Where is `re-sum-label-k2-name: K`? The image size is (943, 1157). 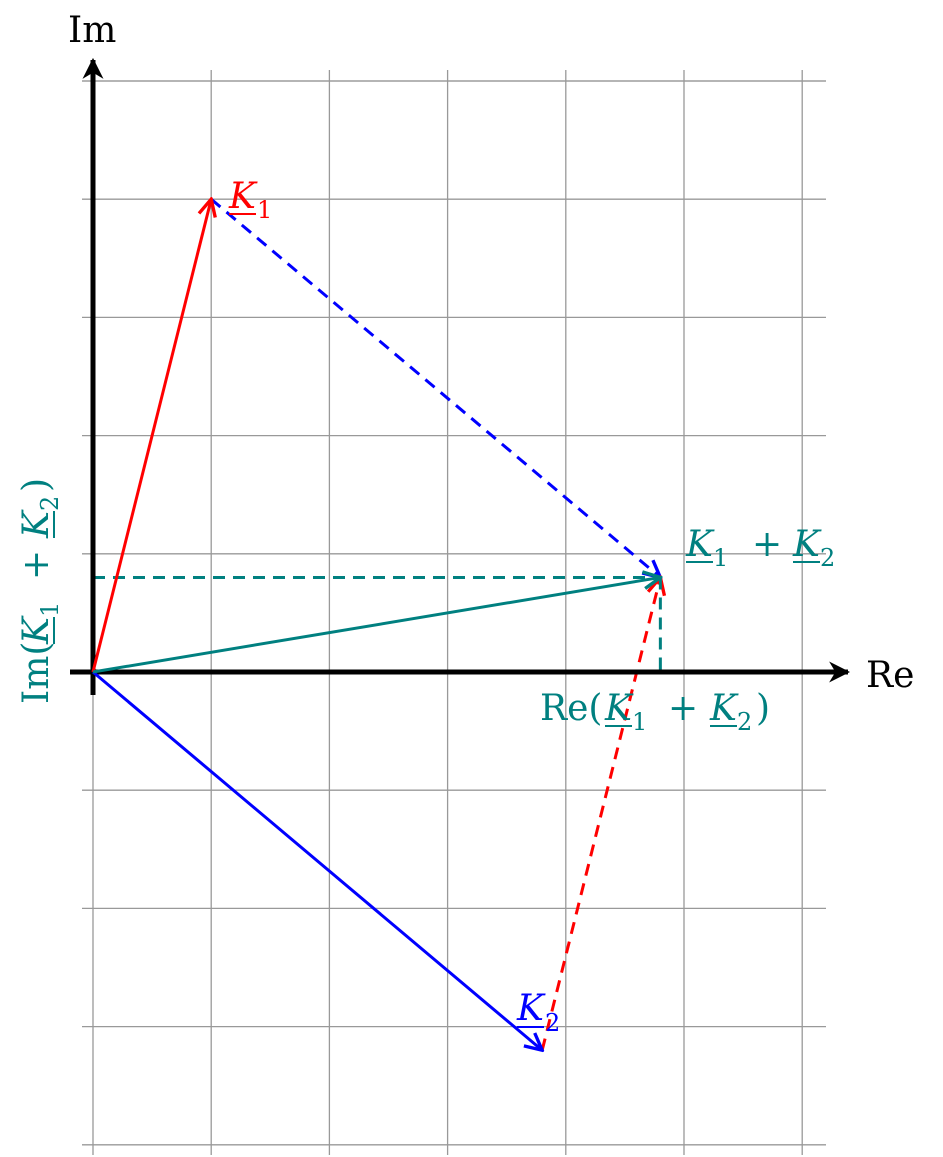
re-sum-label-k2-name: K is located at coordinates (724, 708).